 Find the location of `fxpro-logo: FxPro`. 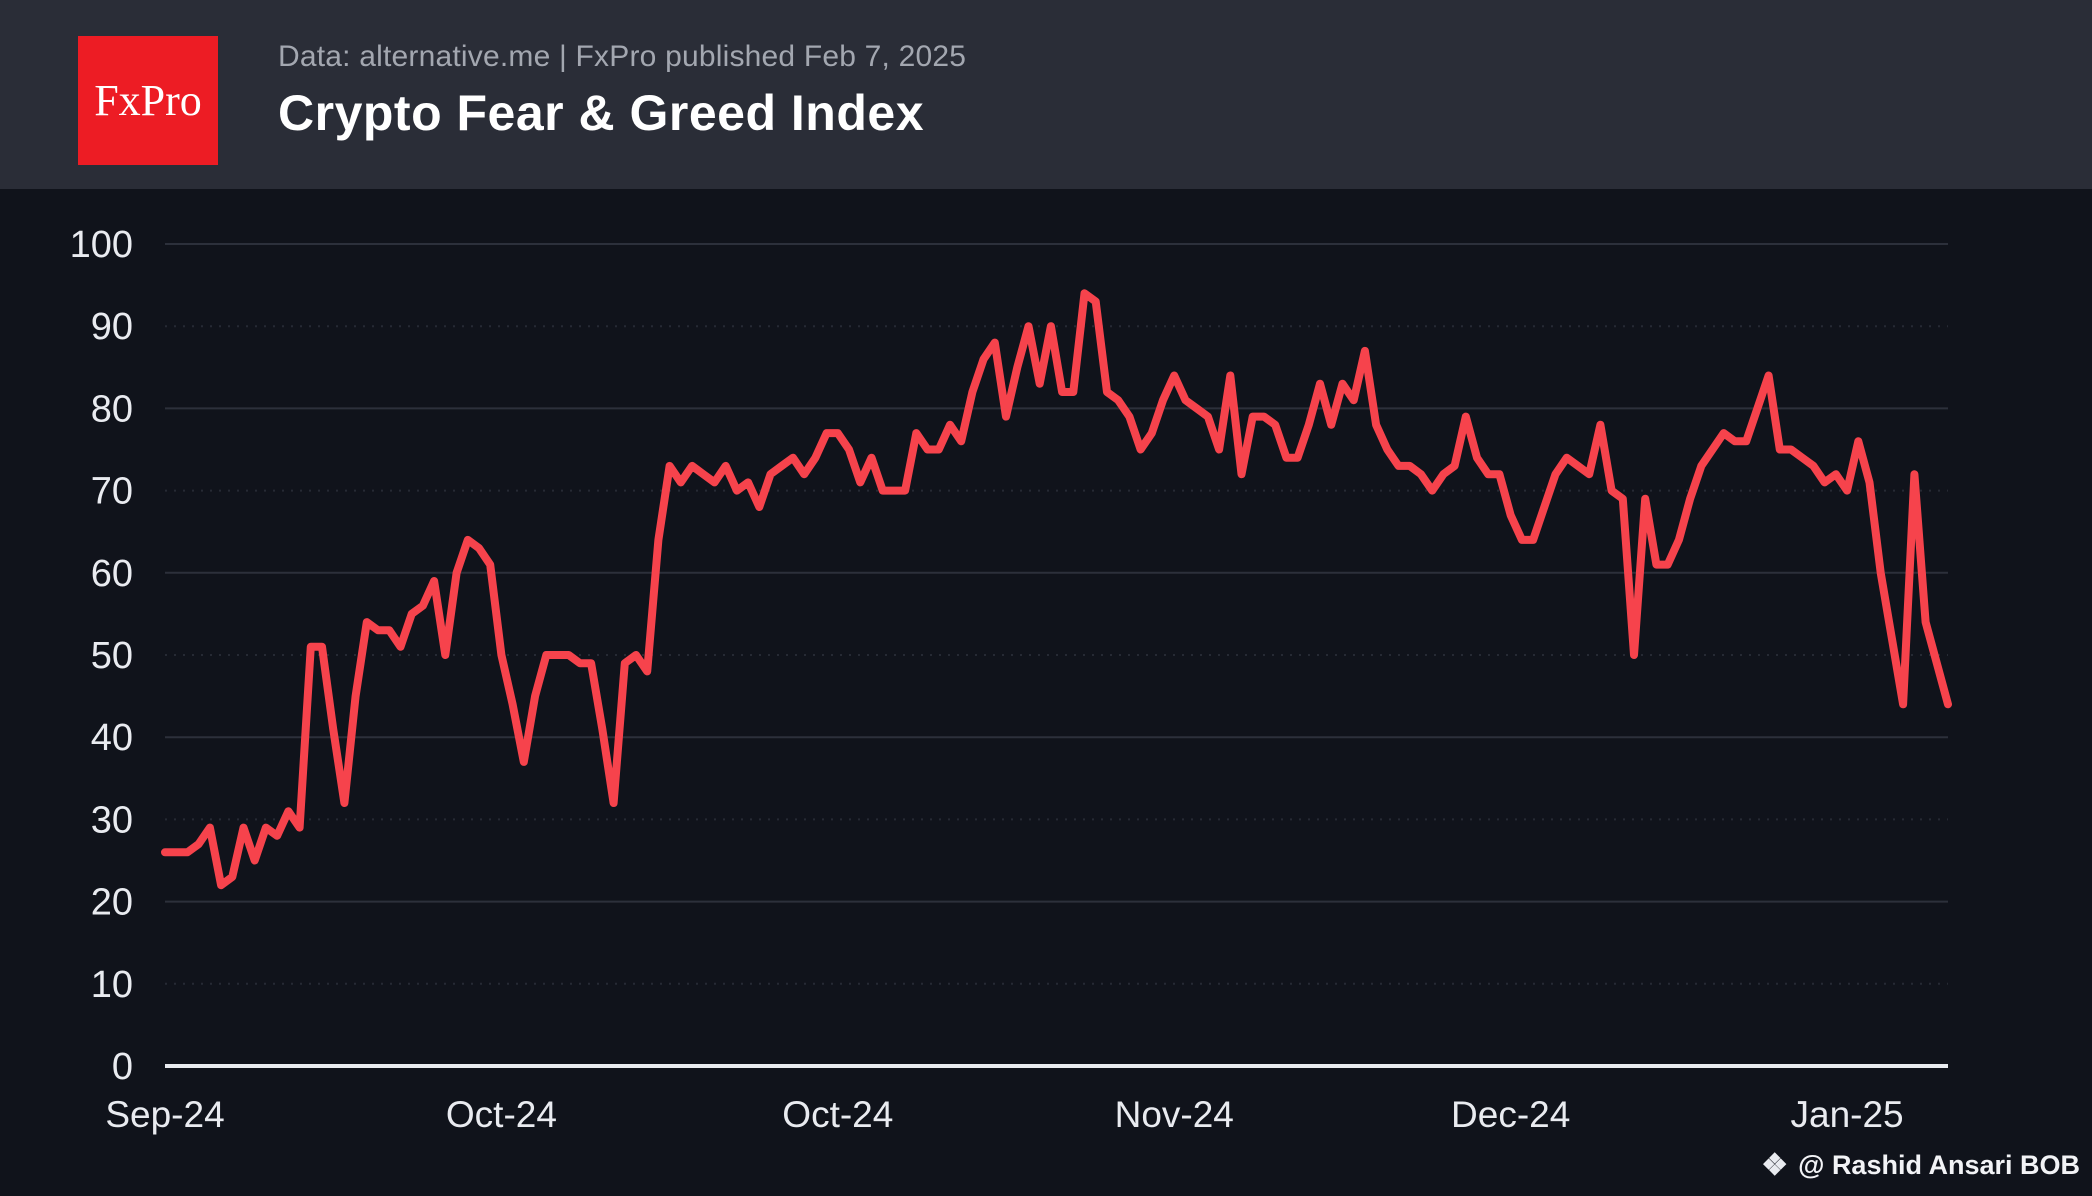

fxpro-logo: FxPro is located at coordinates (148, 100).